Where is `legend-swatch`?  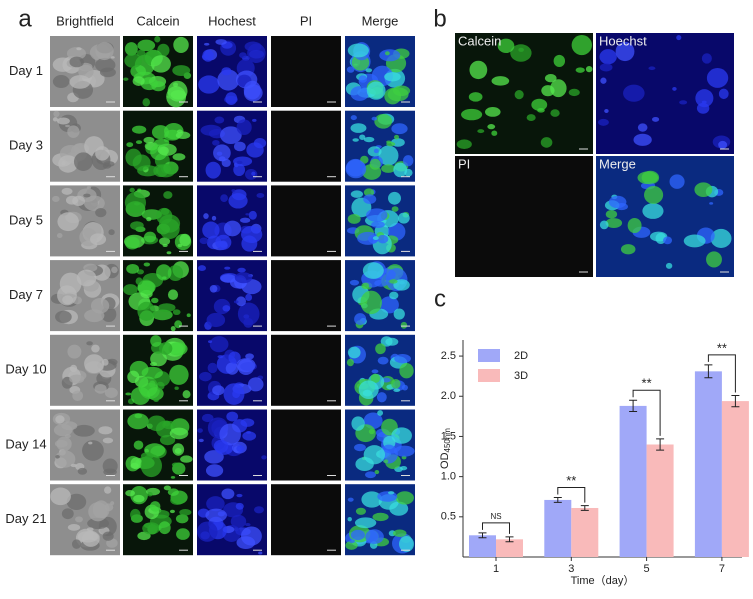 legend-swatch is located at coordinates (489, 375).